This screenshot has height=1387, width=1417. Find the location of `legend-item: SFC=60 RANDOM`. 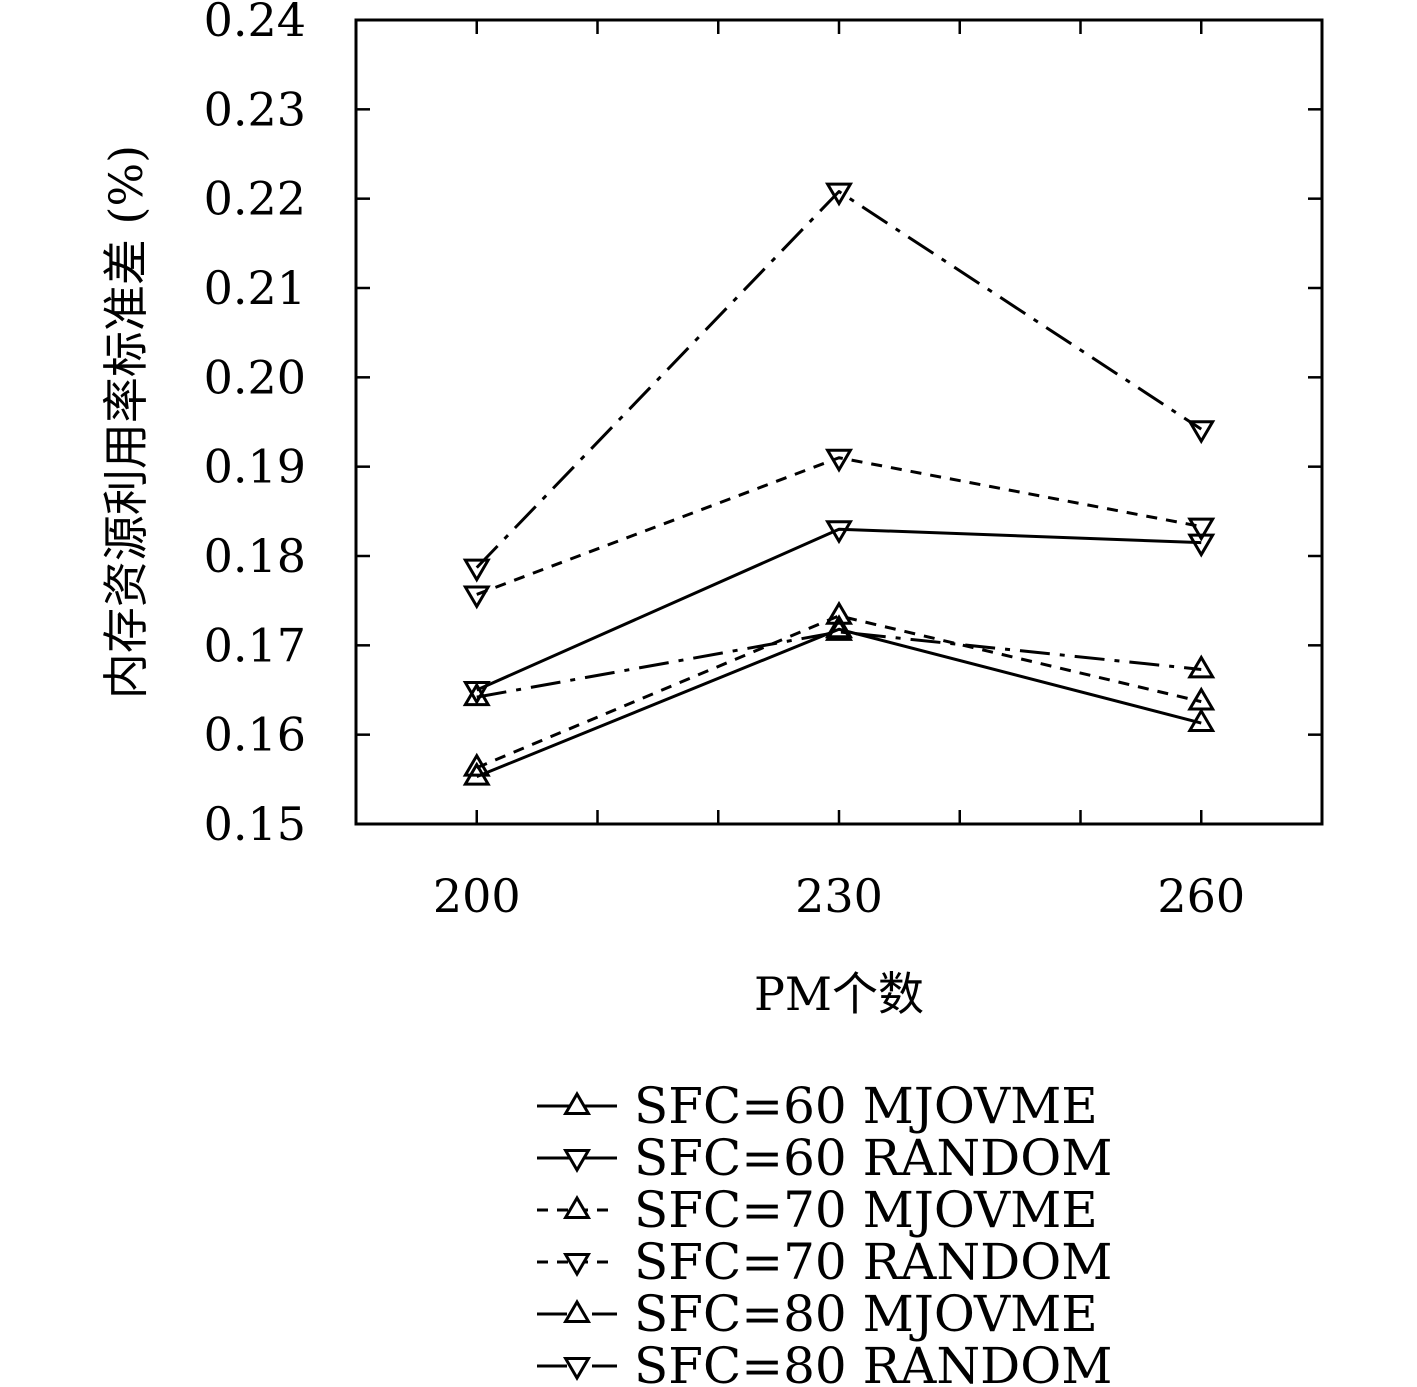

legend-item: SFC=60 RANDOM is located at coordinates (824, 1158).